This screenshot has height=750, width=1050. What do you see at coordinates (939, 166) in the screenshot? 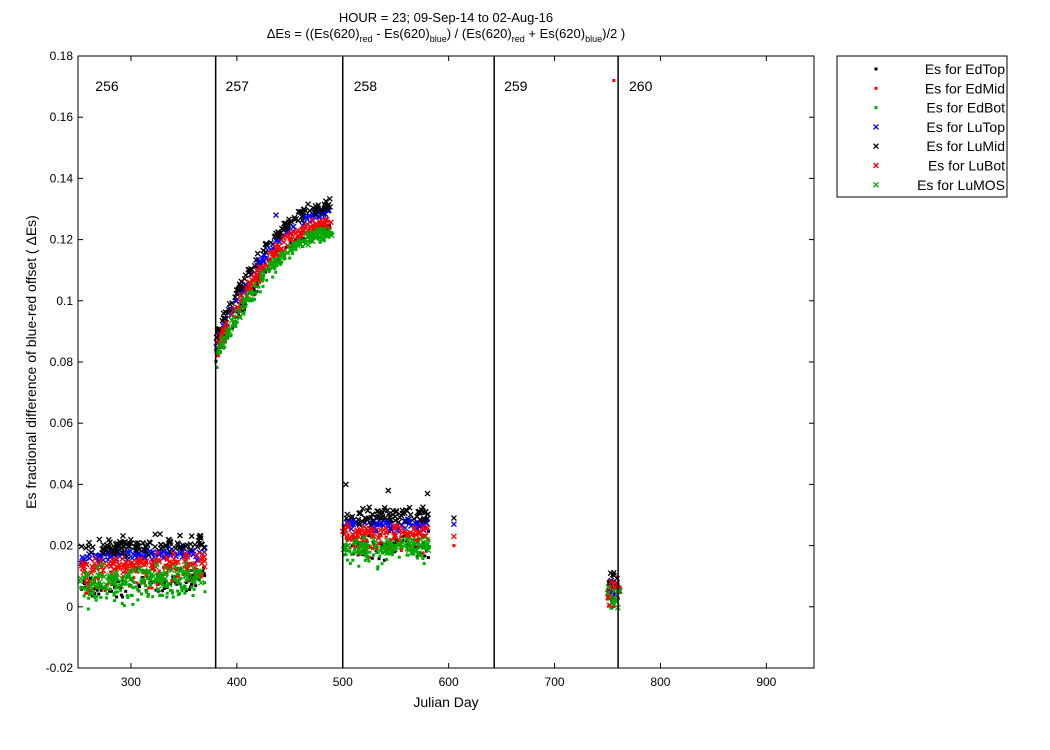
I see `legend-item-es-for-lubot: Es for LuBot` at bounding box center [939, 166].